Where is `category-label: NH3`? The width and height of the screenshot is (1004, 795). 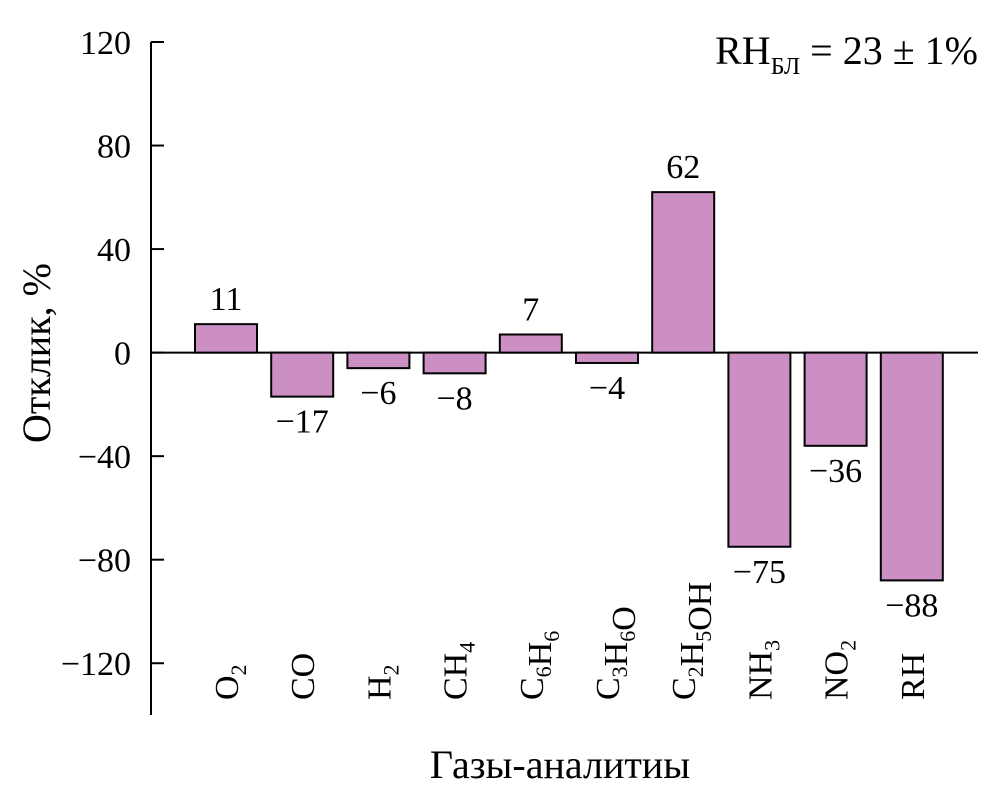 category-label: NH3 is located at coordinates (763, 670).